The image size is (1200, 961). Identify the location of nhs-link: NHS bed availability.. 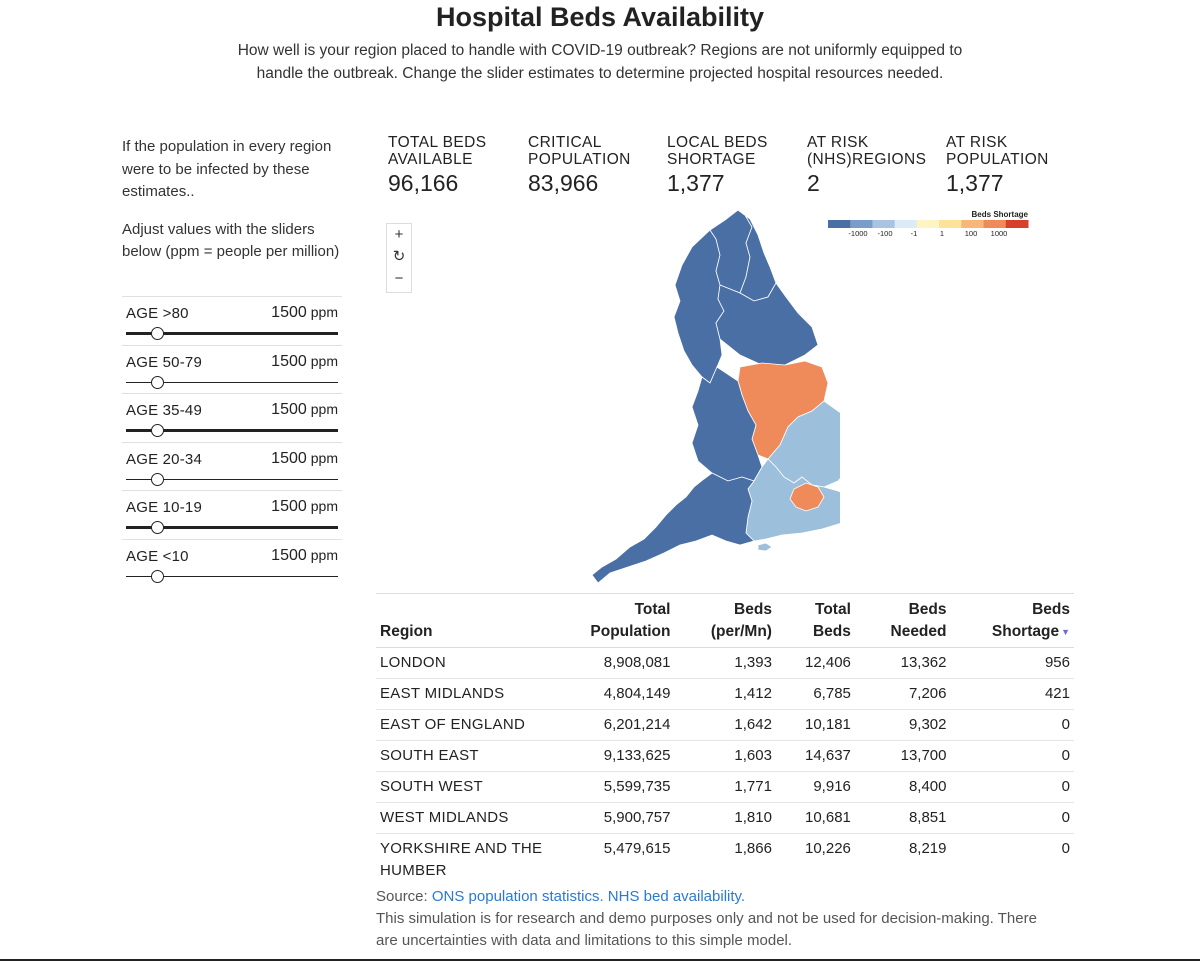
(676, 896).